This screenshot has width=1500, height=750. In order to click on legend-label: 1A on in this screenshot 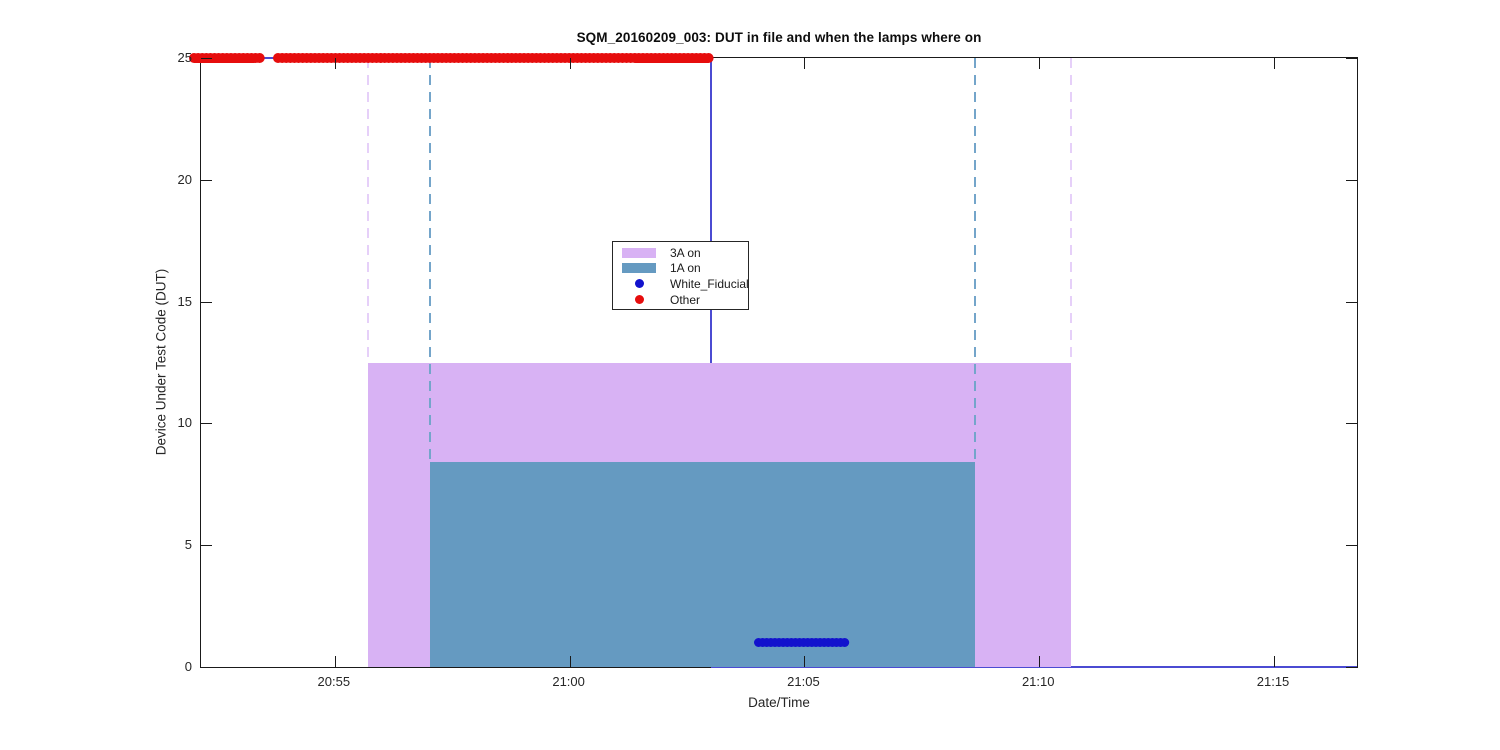, I will do `click(685, 268)`.